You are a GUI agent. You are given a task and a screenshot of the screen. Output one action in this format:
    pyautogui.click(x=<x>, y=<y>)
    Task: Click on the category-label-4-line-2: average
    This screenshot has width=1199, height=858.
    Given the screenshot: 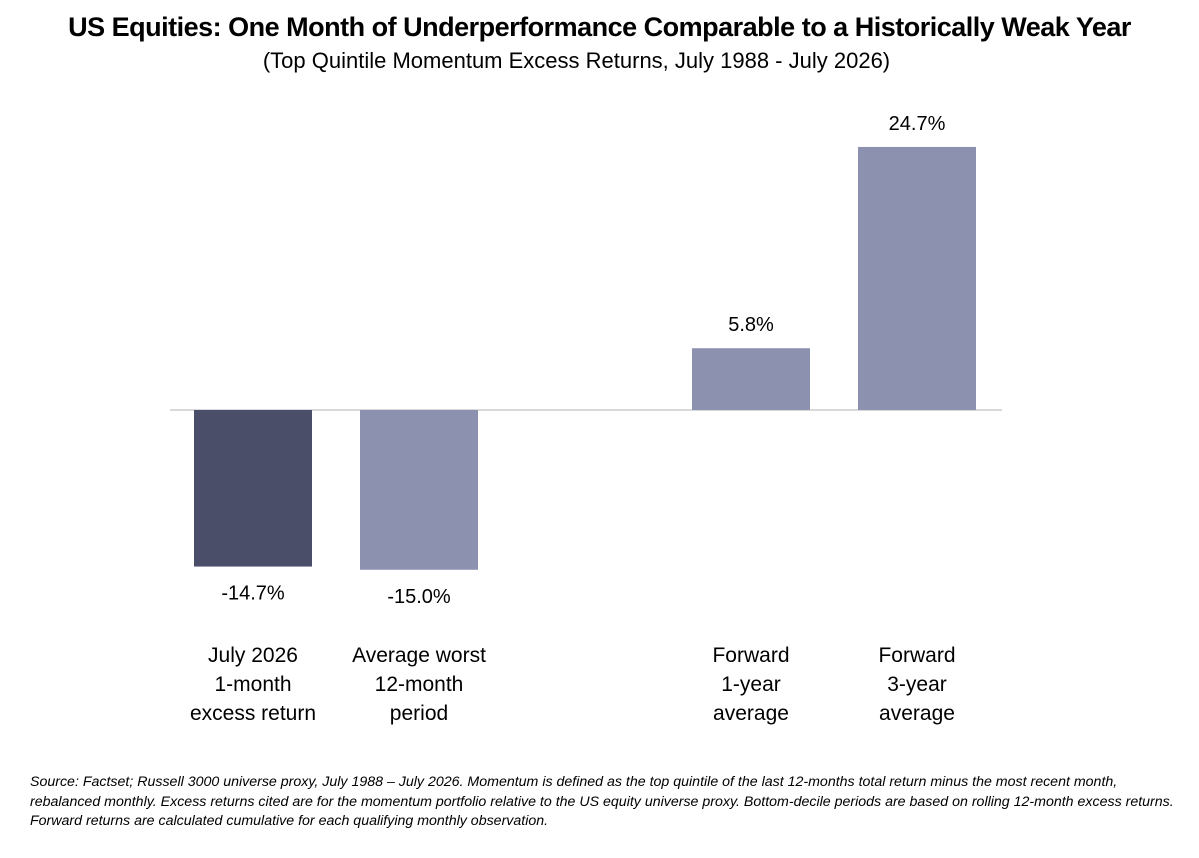 What is the action you would take?
    pyautogui.click(x=917, y=713)
    